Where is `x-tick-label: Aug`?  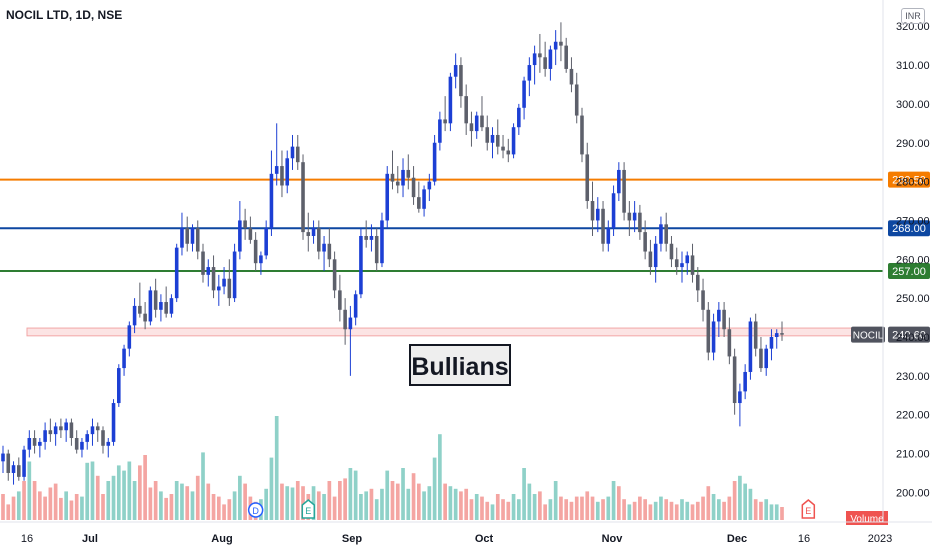 x-tick-label: Aug is located at coordinates (221, 539).